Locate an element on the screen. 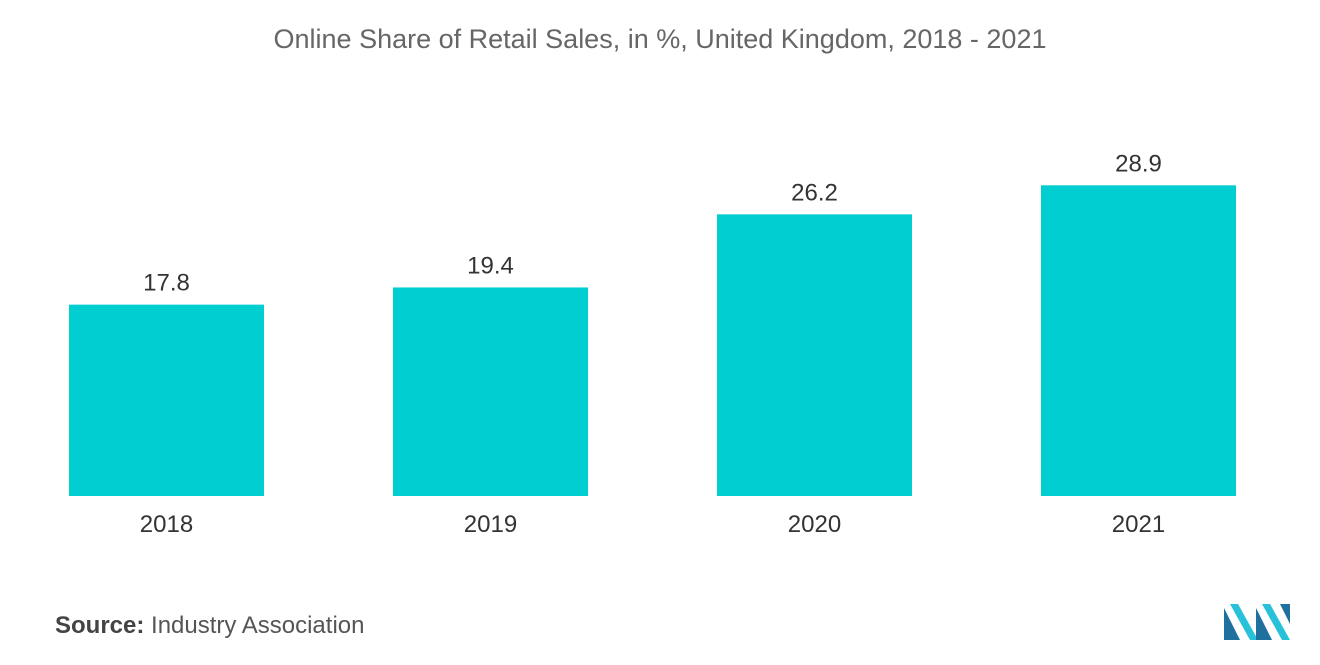 This screenshot has width=1320, height=665. x-tick-label-2021: 2021 is located at coordinates (1138, 524).